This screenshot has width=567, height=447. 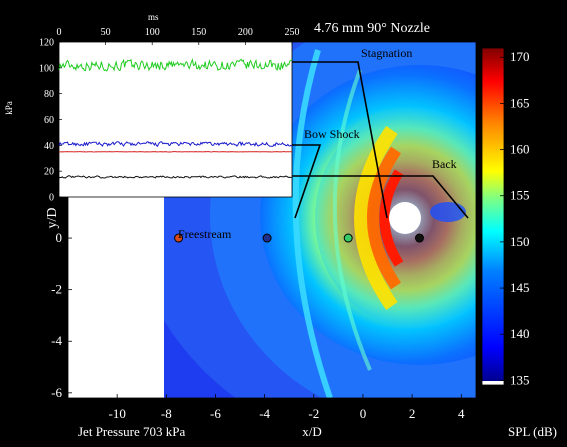 I want to click on inset-x-tick-label: 200, so click(x=245, y=32).